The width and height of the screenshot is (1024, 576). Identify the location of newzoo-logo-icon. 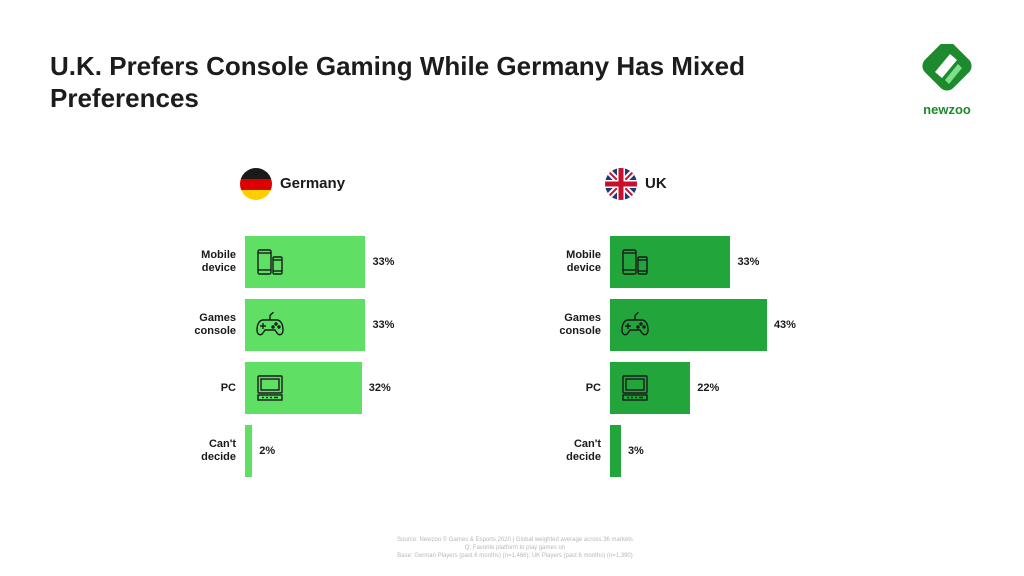
(947, 66).